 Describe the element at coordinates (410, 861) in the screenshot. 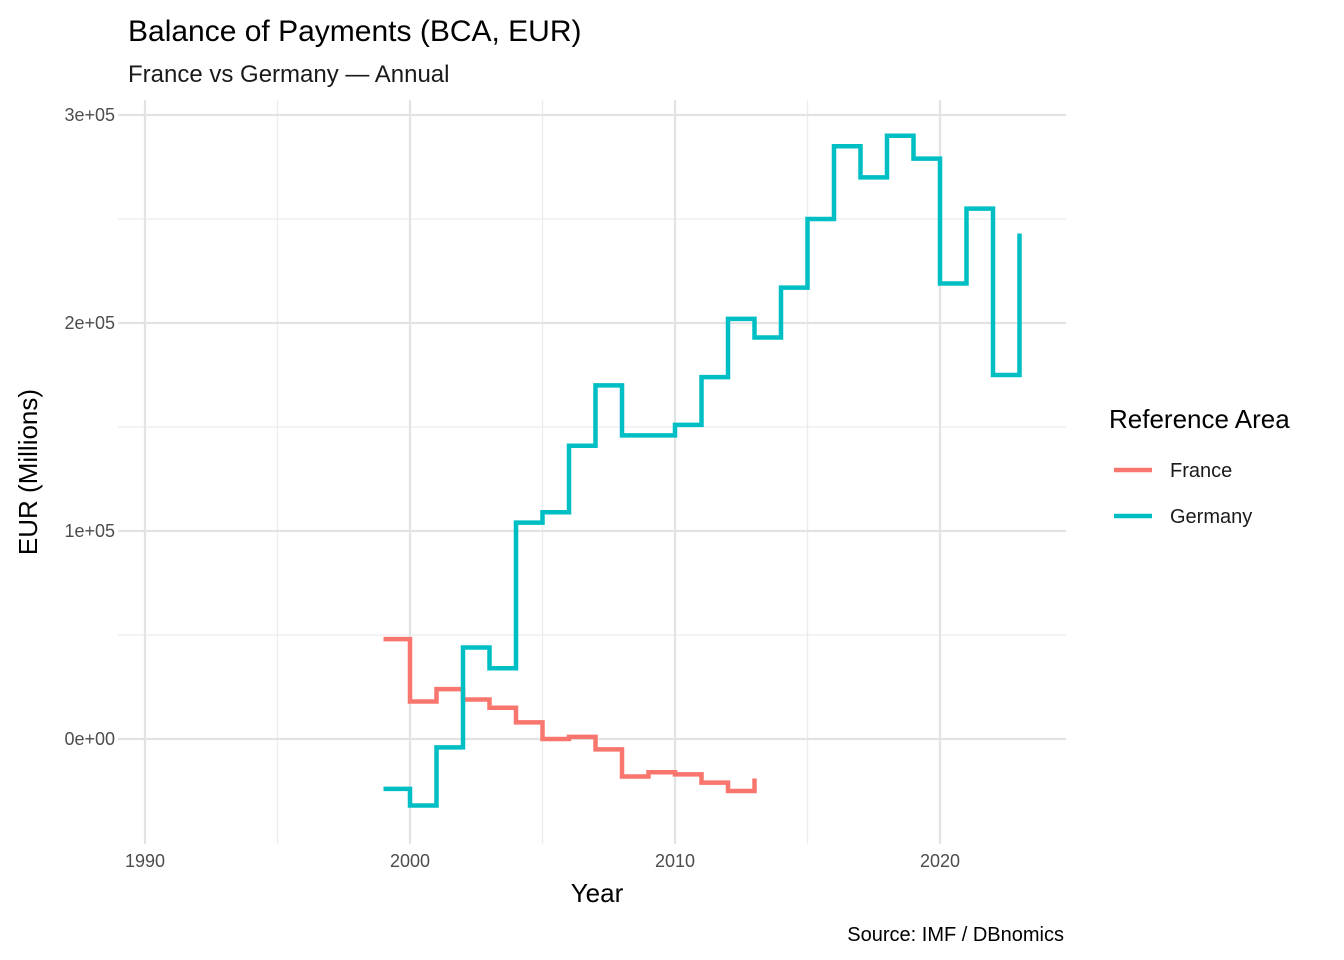

I see `x-tick-label: 2000` at that location.